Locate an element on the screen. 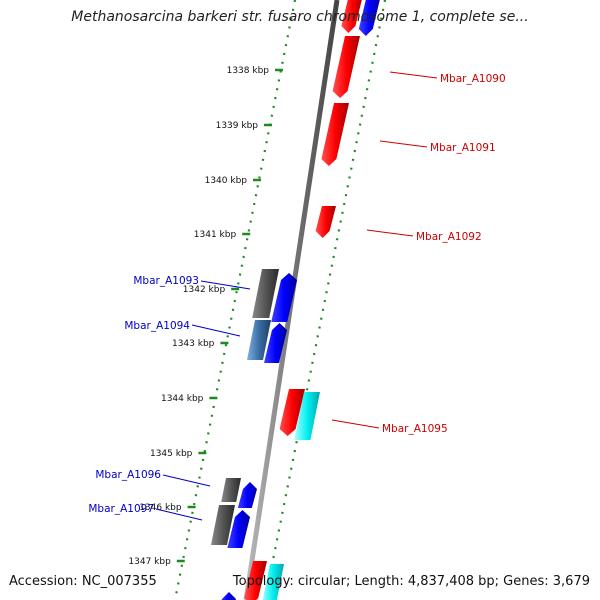  gene-label: Mbar_A1090 is located at coordinates (473, 79).